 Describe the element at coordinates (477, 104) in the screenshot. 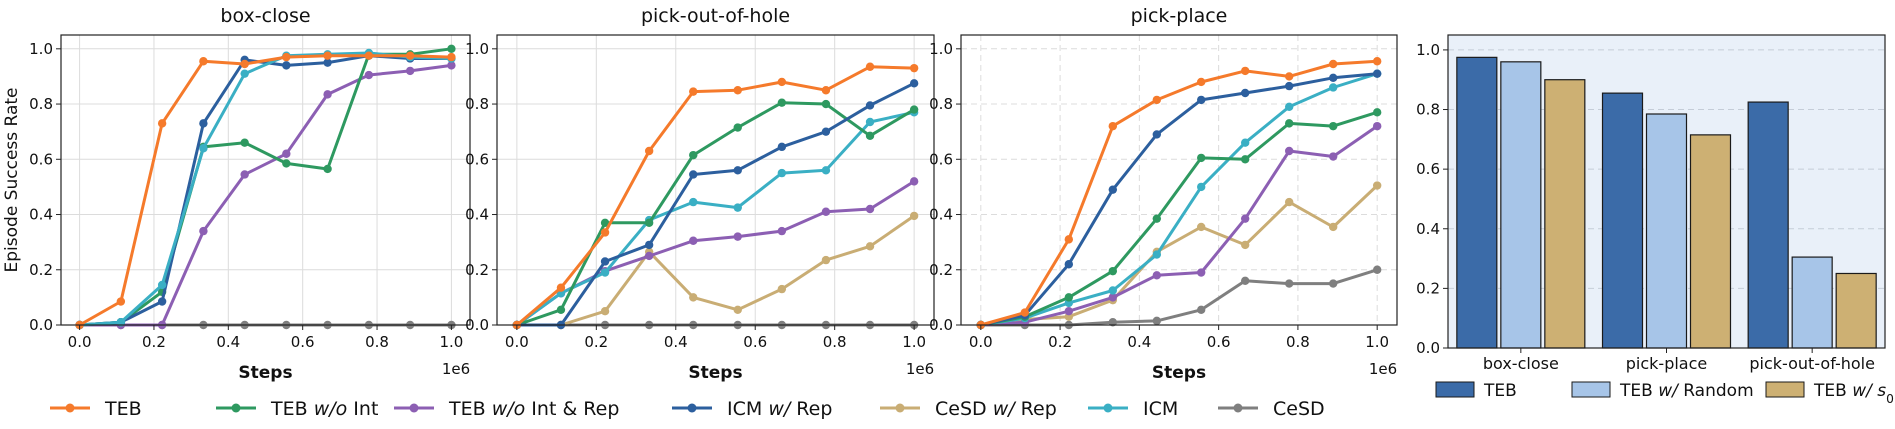

I see `y-tick-label: 0.8` at that location.